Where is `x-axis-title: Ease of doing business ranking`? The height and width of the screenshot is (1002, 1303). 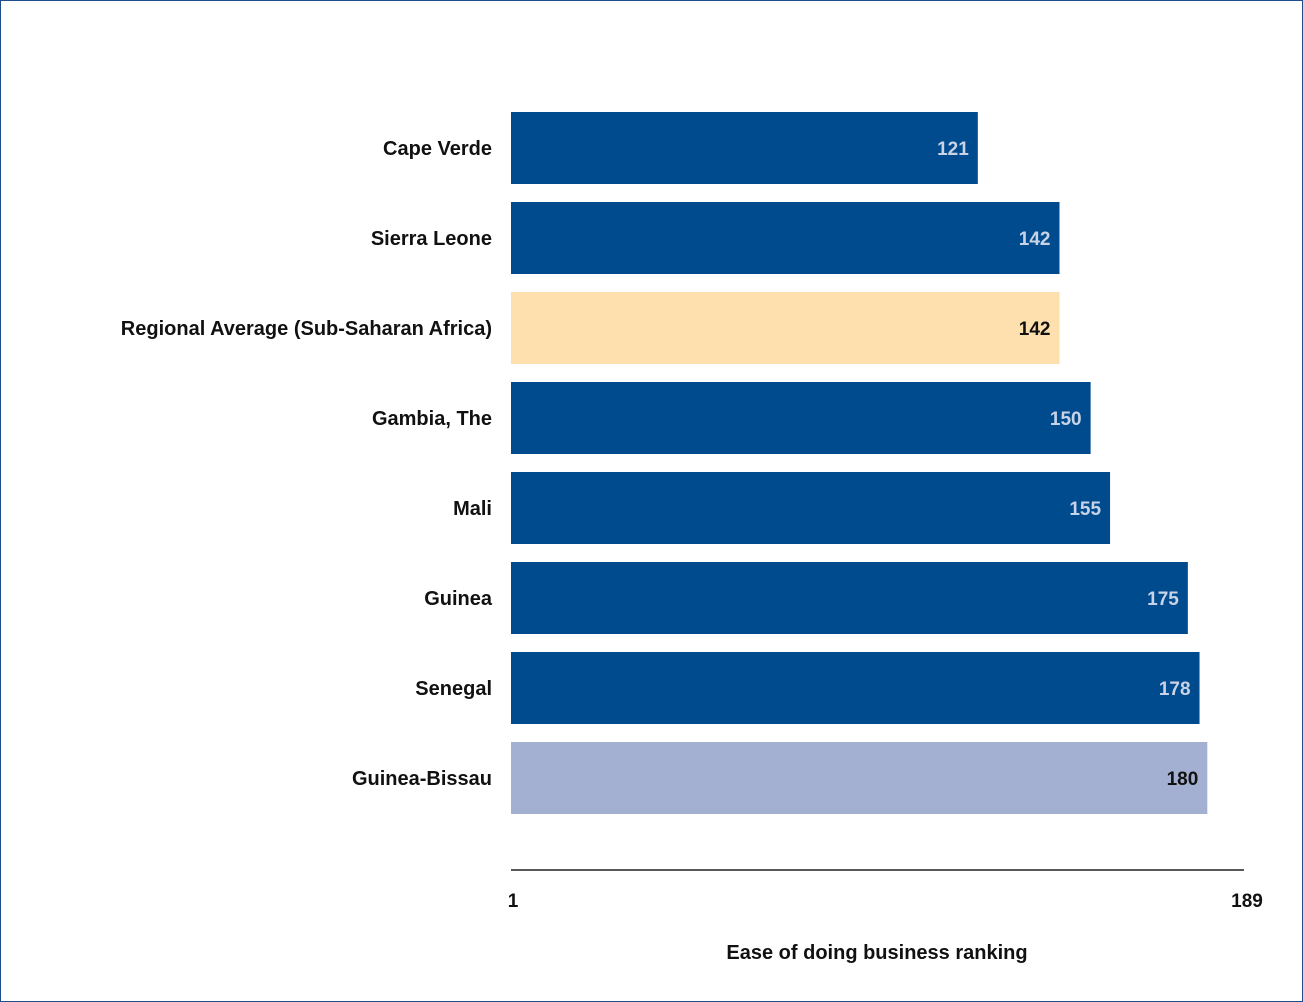
x-axis-title: Ease of doing business ranking is located at coordinates (876, 953).